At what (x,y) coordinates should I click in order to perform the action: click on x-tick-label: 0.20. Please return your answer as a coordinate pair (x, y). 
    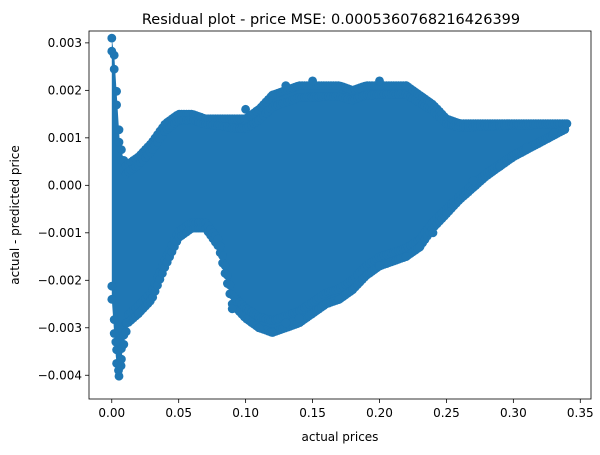
    Looking at the image, I should click on (379, 413).